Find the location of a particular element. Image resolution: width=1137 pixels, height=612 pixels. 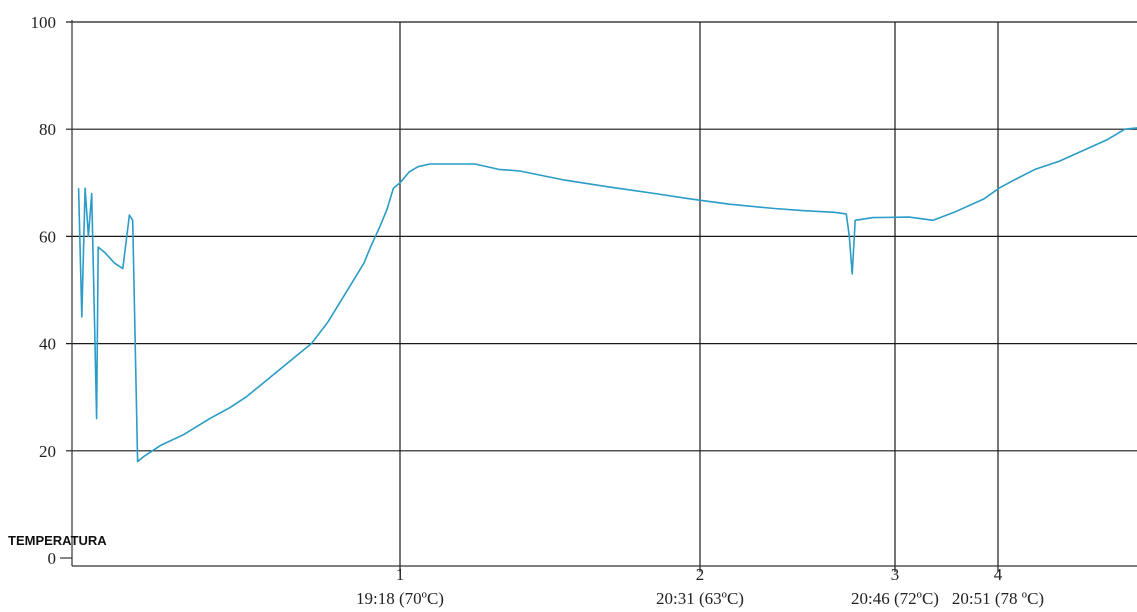

marker-number-2: 2 is located at coordinates (700, 574).